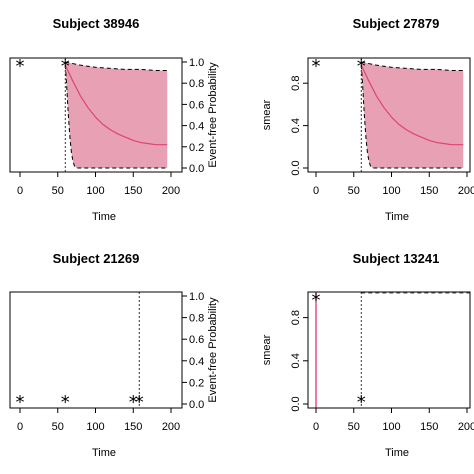 The image size is (474, 474). Describe the element at coordinates (396, 23) in the screenshot. I see `chart-title: Subject 27879` at that location.